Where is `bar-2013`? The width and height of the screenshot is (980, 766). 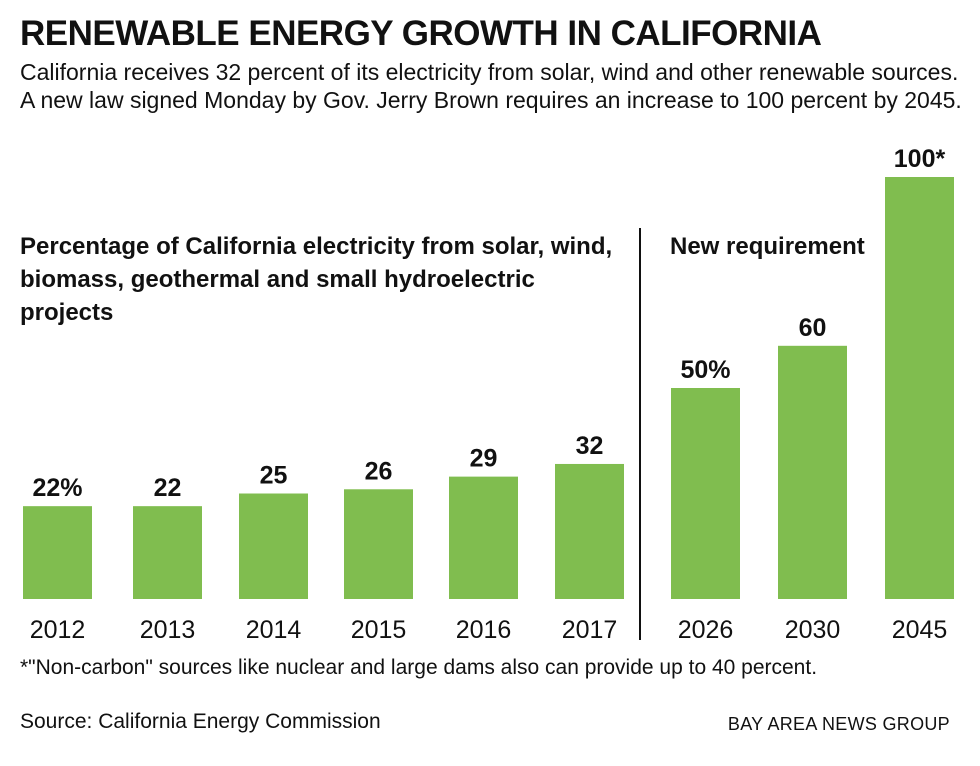
bar-2013 is located at coordinates (167, 552).